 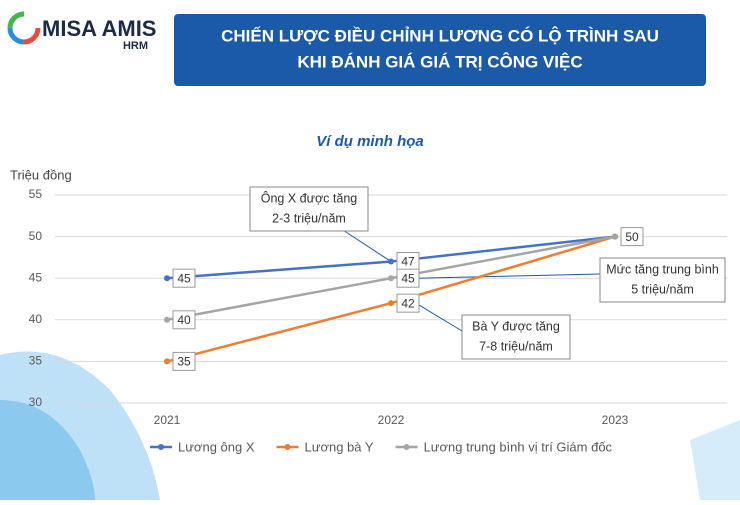 What do you see at coordinates (135, 46) in the screenshot?
I see `logo-product: HRM` at bounding box center [135, 46].